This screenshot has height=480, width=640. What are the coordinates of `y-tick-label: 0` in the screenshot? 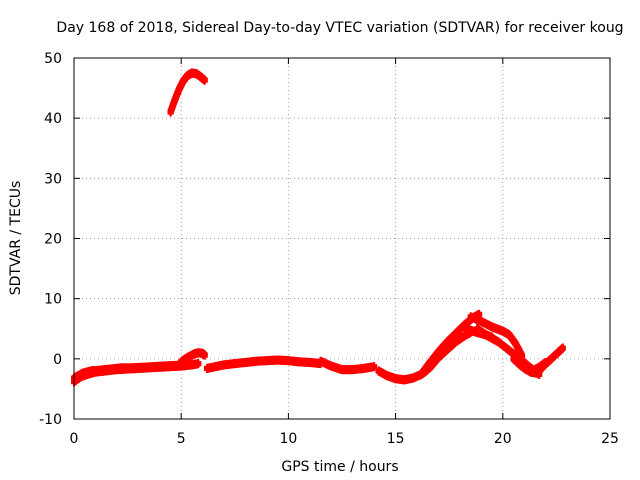 It's located at (57, 360).